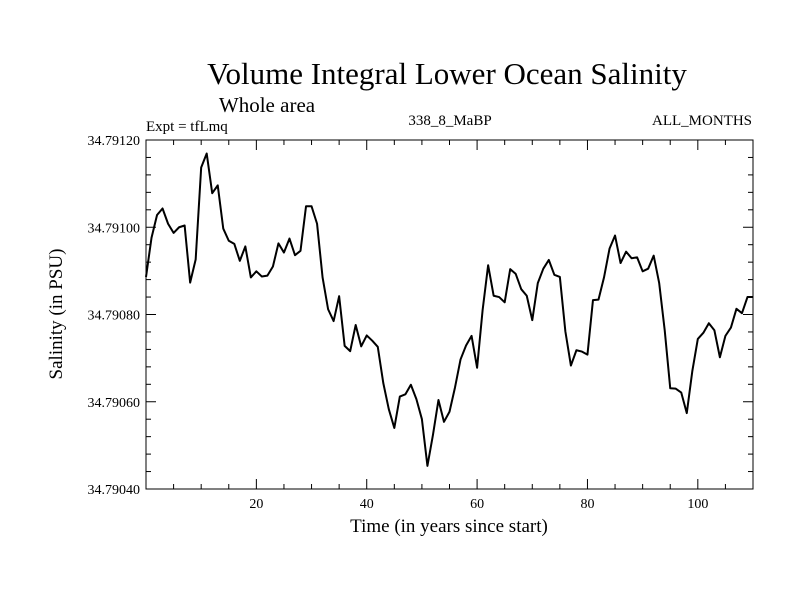 Image resolution: width=800 pixels, height=600 pixels. Describe the element at coordinates (256, 504) in the screenshot. I see `x-tick-label: 20` at that location.